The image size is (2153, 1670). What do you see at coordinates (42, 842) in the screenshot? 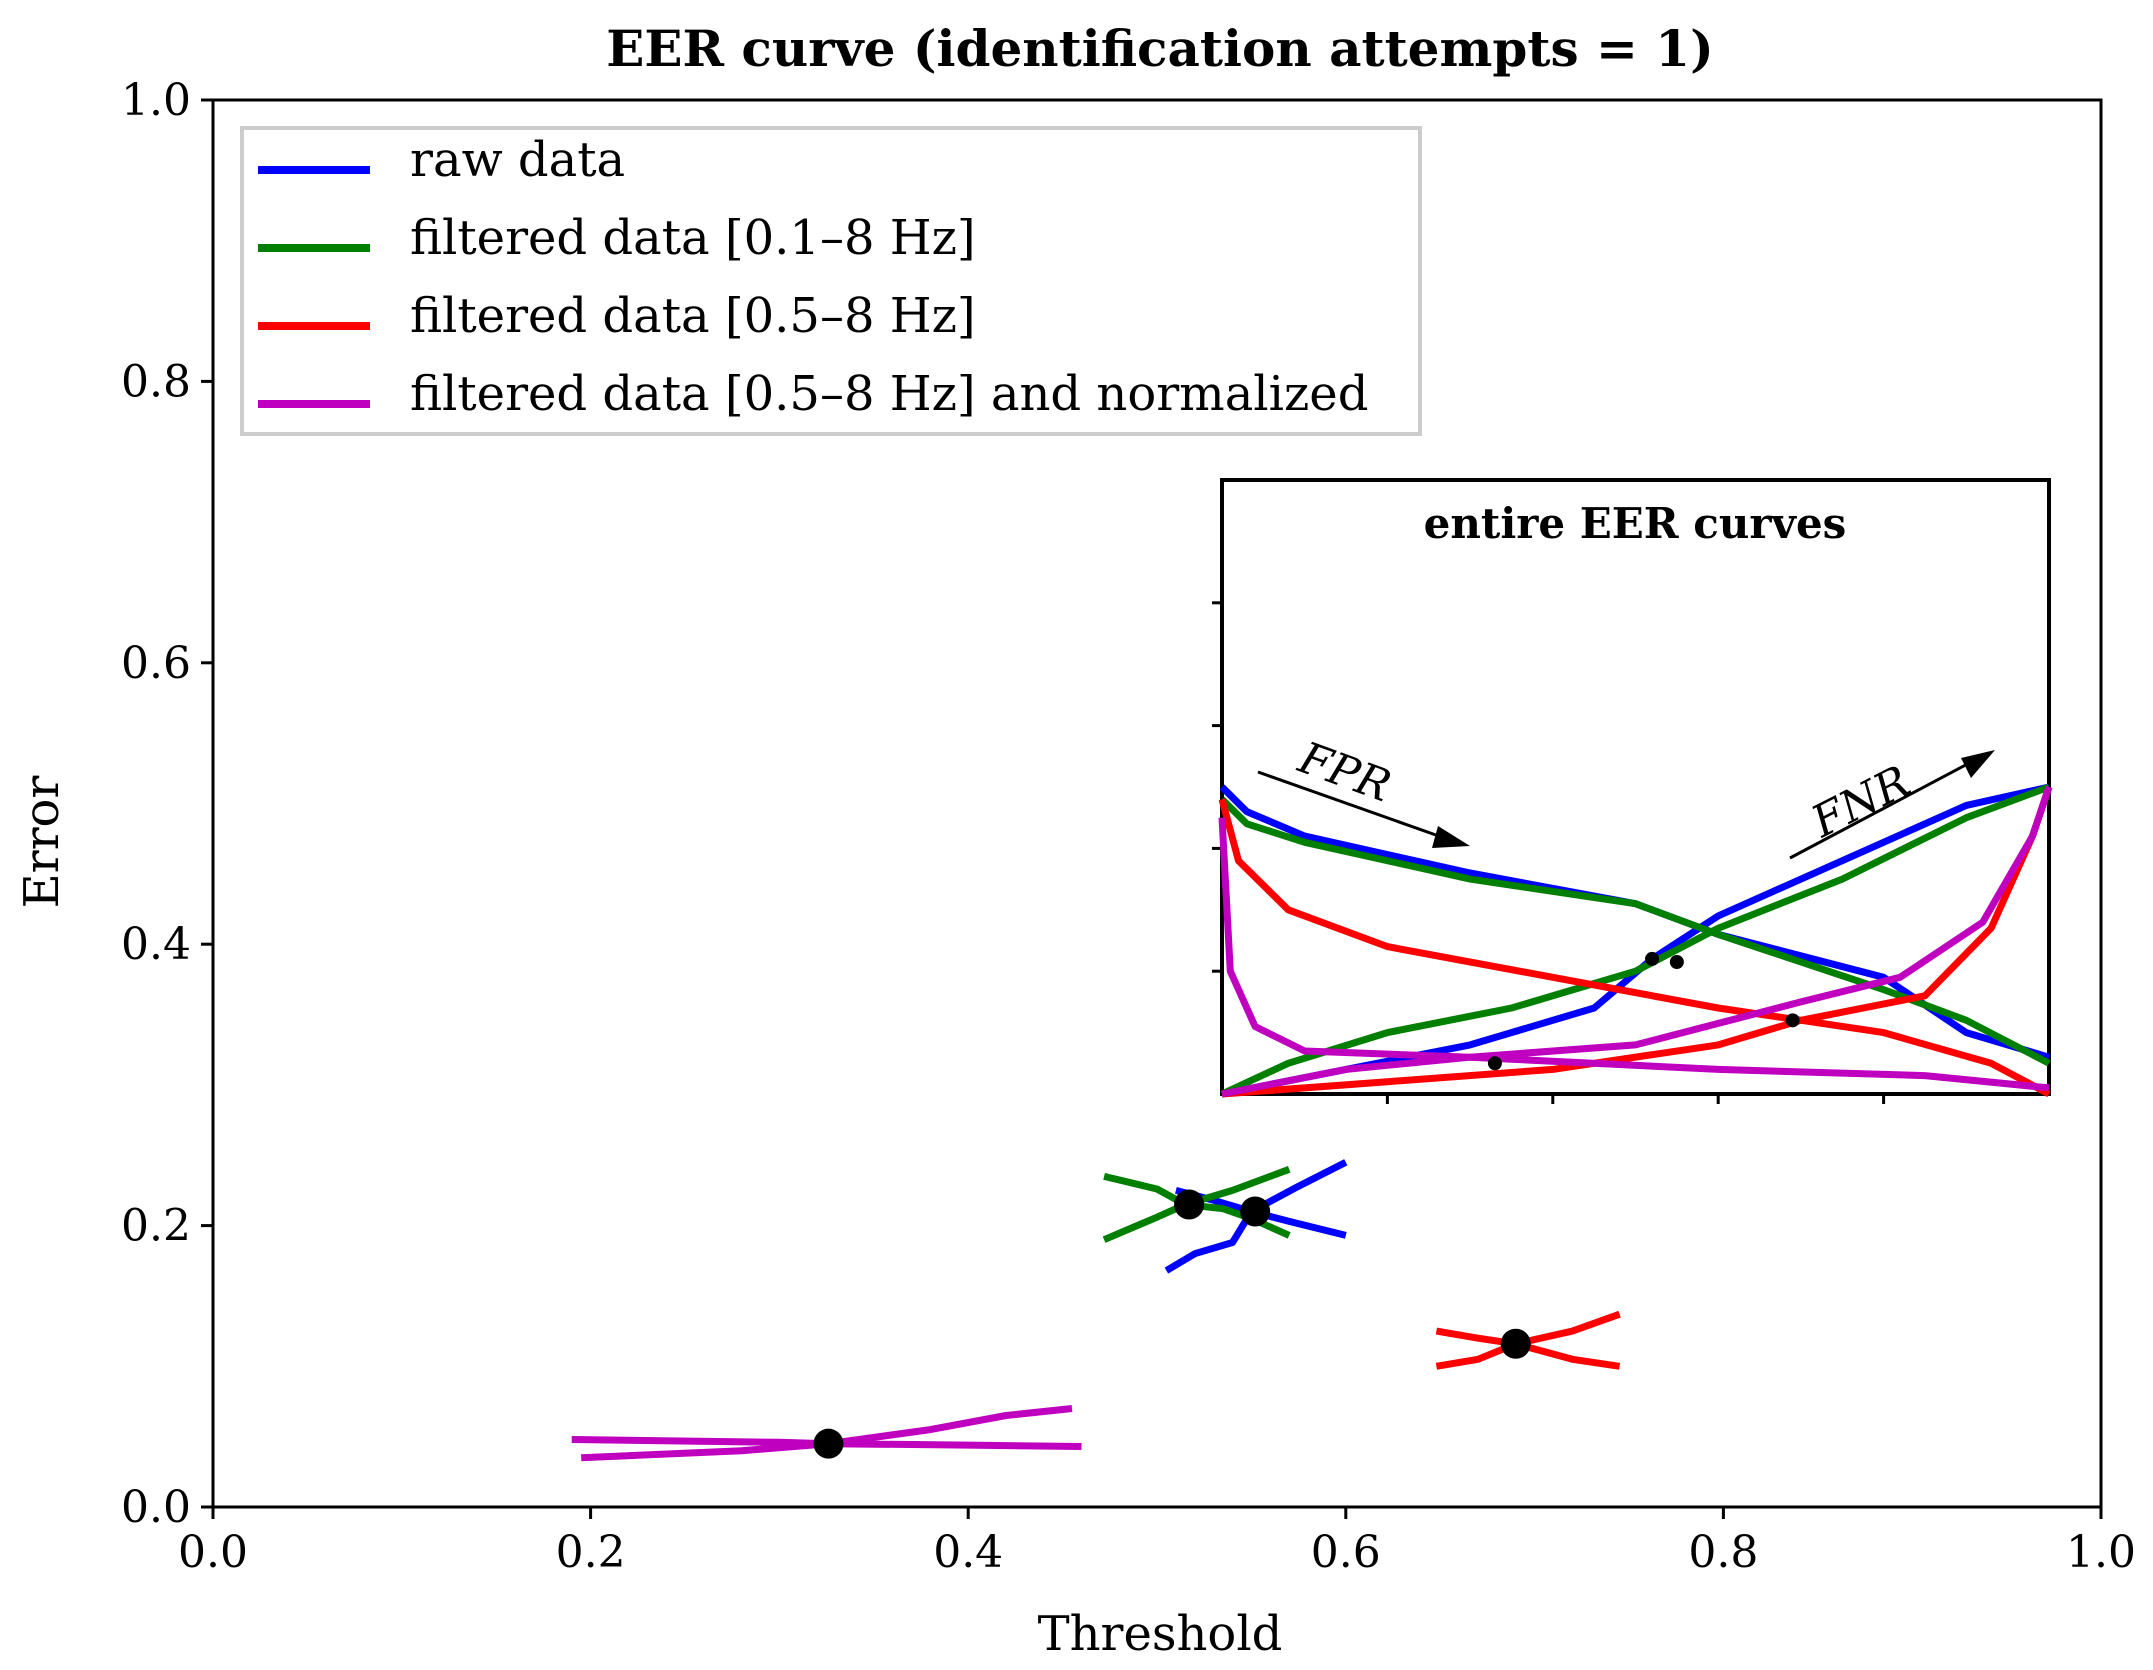
I see `y-axis-label: Error` at bounding box center [42, 842].